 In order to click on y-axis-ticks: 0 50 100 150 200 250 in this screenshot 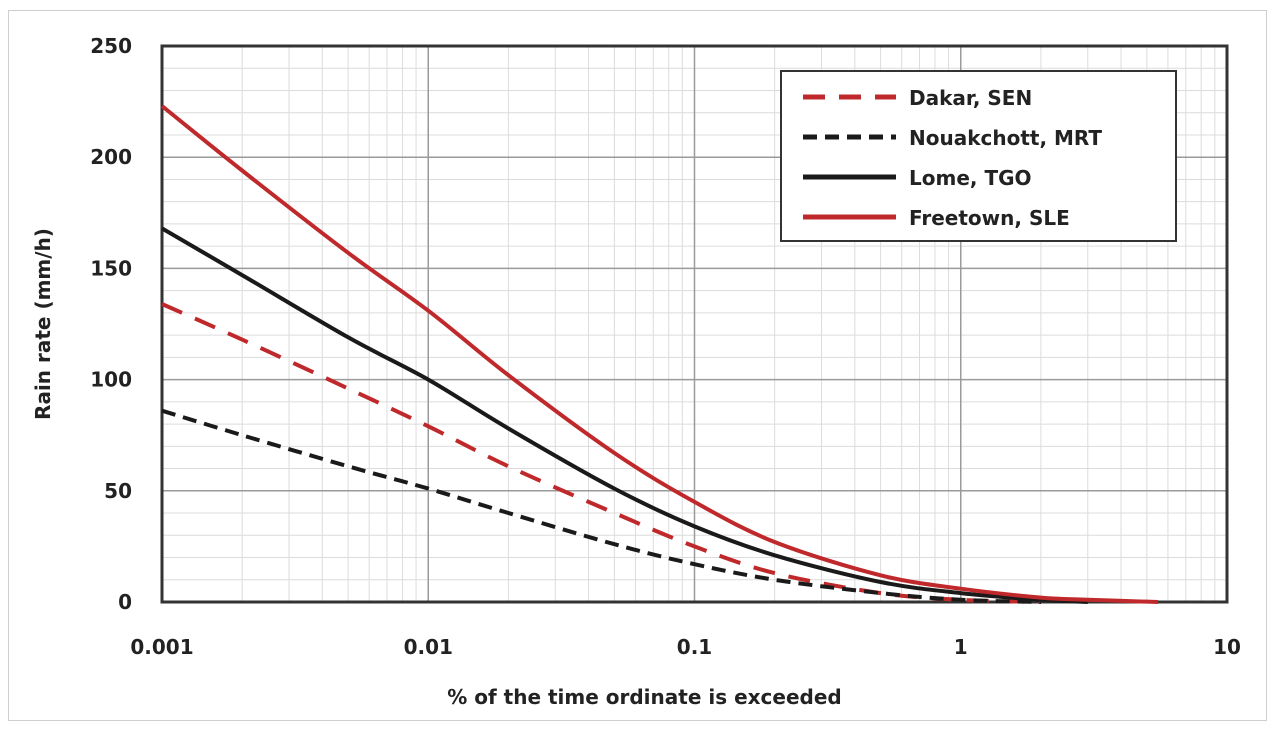, I will do `click(111, 324)`.